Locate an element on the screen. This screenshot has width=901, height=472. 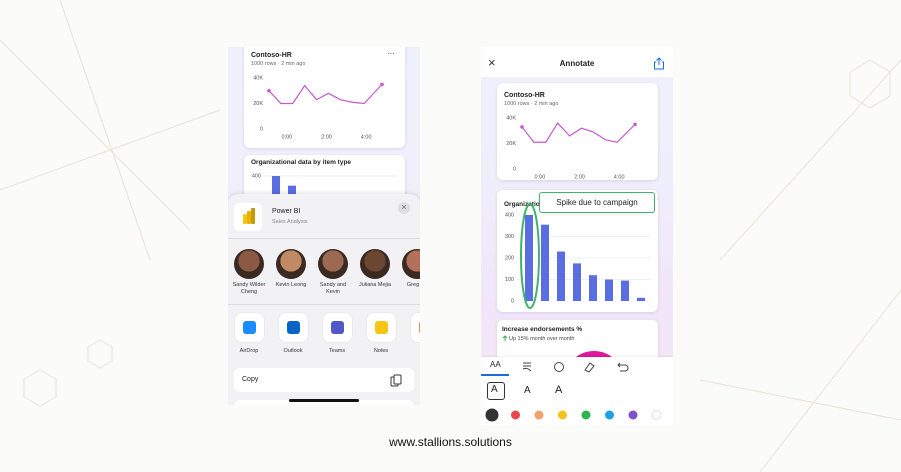
line is located at coordinates (578, 132).